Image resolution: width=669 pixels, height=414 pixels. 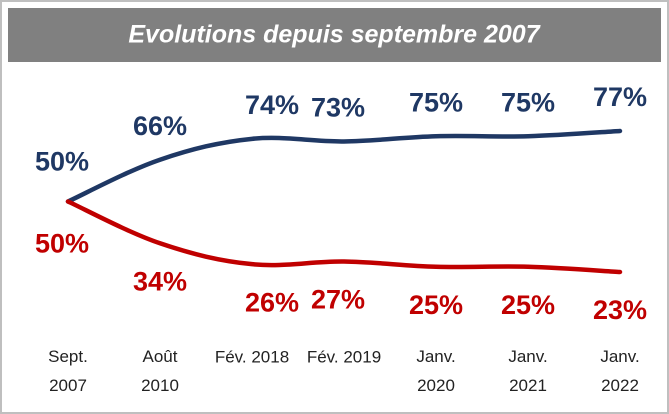 What do you see at coordinates (160, 371) in the screenshot?
I see `x-tick-label: Août 2010` at bounding box center [160, 371].